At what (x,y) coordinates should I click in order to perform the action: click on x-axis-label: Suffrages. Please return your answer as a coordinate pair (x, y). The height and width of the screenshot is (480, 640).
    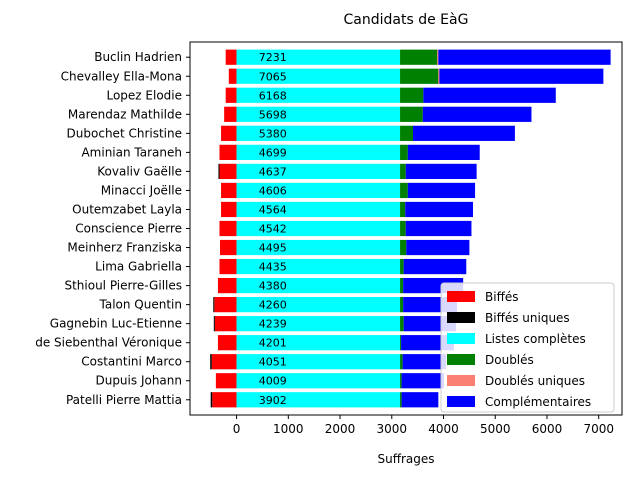
    Looking at the image, I should click on (405, 459).